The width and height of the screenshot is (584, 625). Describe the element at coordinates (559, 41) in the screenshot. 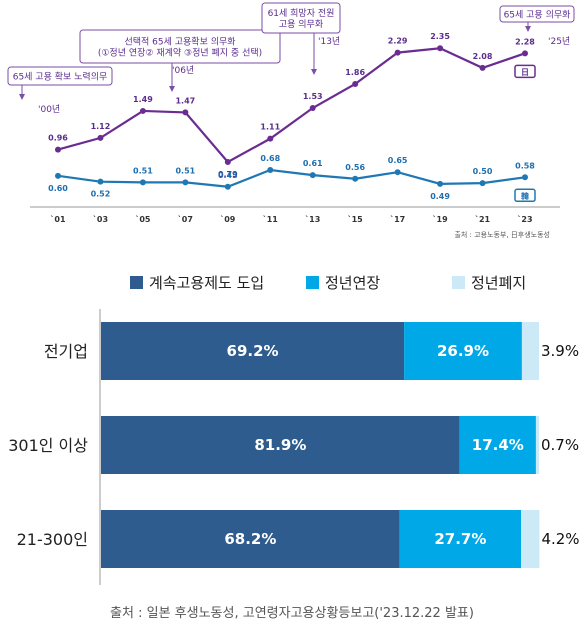

I see `annotation-year: '25년` at that location.